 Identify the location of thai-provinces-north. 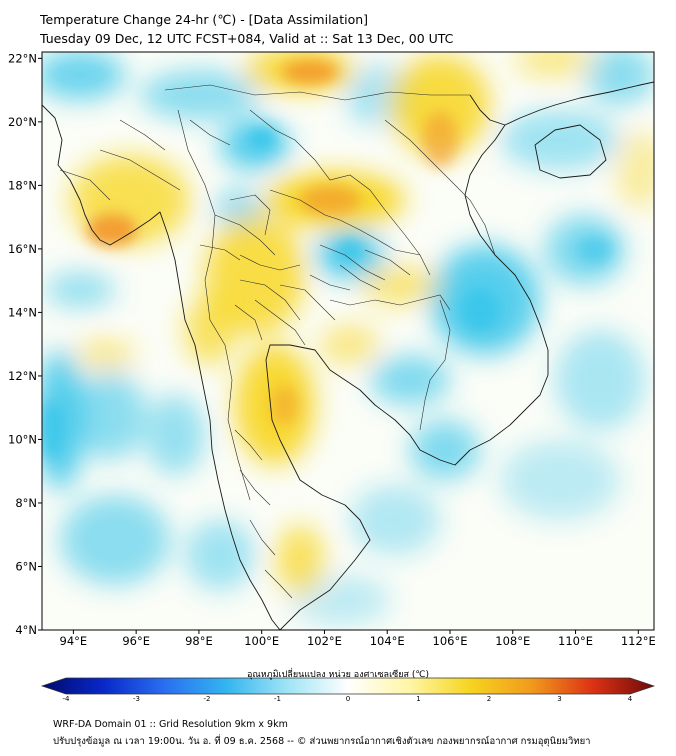
(250, 232).